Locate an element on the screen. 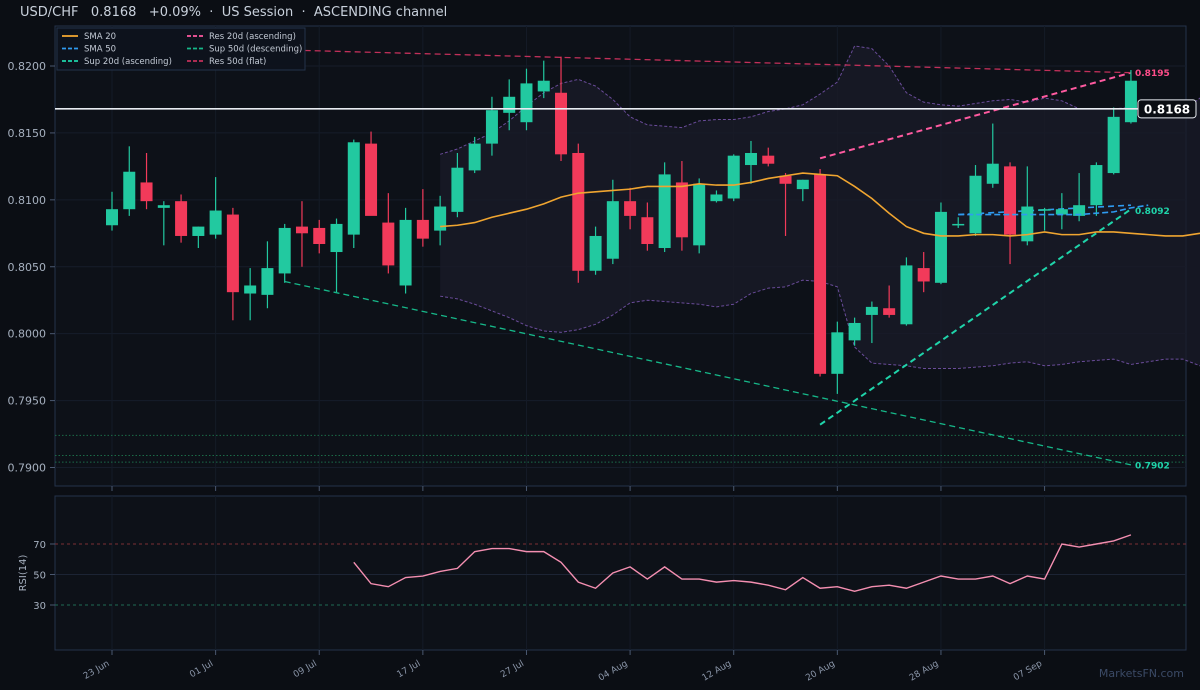 Image resolution: width=1200 pixels, height=690 pixels. x-tick-label: 28 Aug is located at coordinates (924, 671).